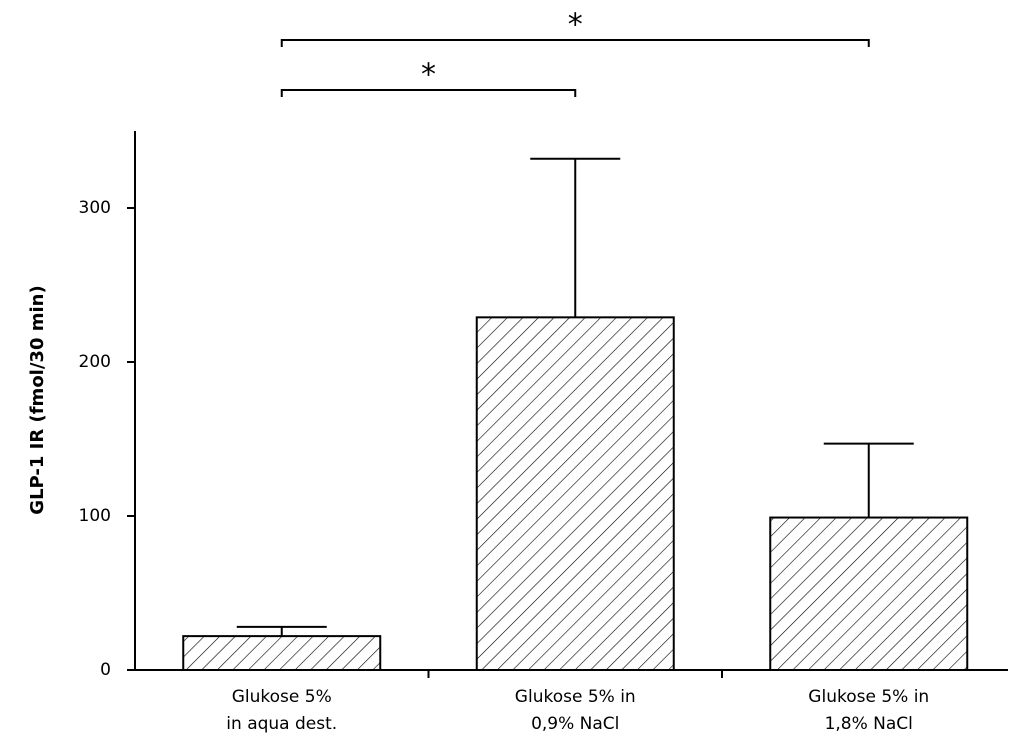 The width and height of the screenshot is (1010, 747). Describe the element at coordinates (37, 399) in the screenshot. I see `y-axis-label: GLP-1 IR (fmol/30 min)` at that location.